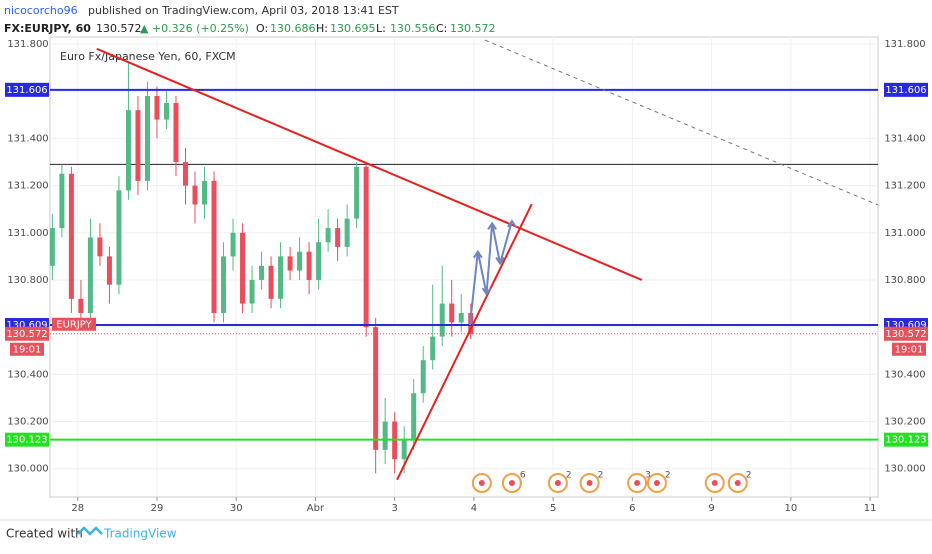 The image size is (932, 554). I want to click on x-tick-label: 9, so click(711, 508).